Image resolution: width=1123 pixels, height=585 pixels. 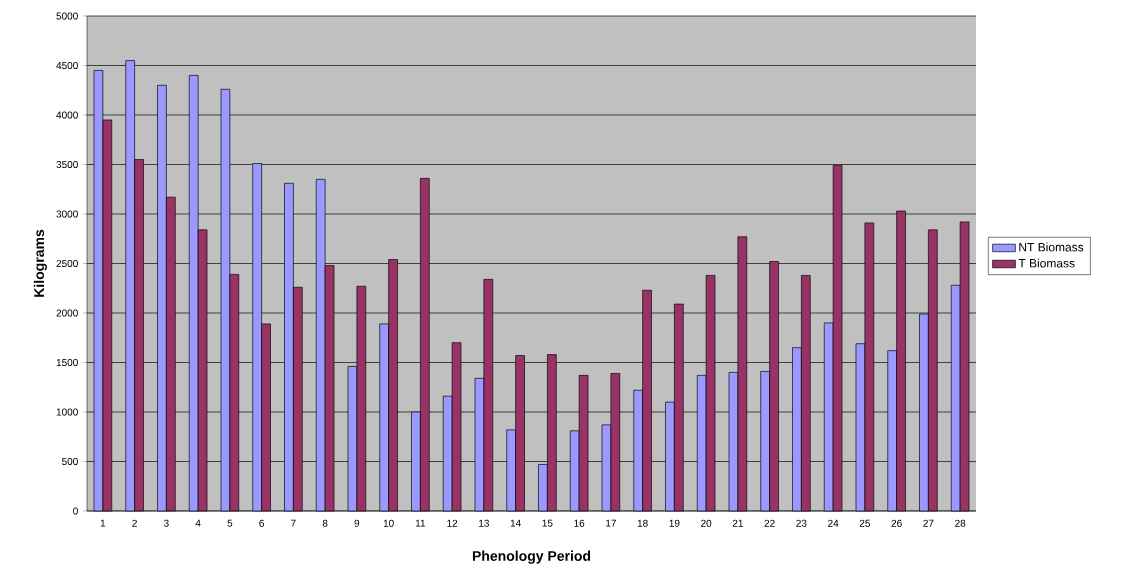 What do you see at coordinates (293, 523) in the screenshot?
I see `x-tick-label: 7` at bounding box center [293, 523].